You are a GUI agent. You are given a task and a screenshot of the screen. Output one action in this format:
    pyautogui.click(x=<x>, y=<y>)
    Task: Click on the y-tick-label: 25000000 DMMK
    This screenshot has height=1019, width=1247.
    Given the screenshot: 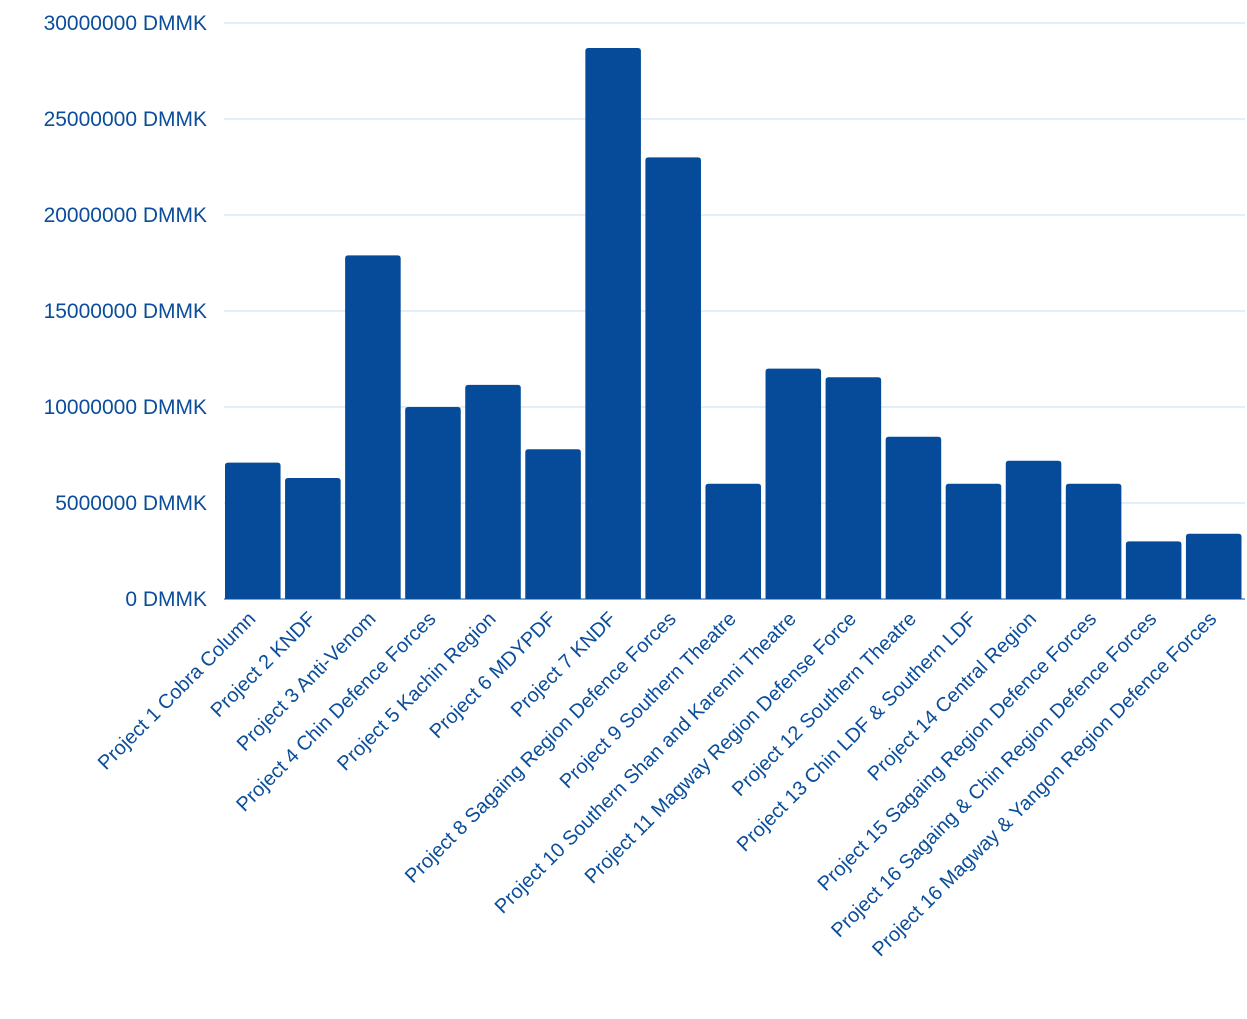 What is the action you would take?
    pyautogui.click(x=125, y=119)
    